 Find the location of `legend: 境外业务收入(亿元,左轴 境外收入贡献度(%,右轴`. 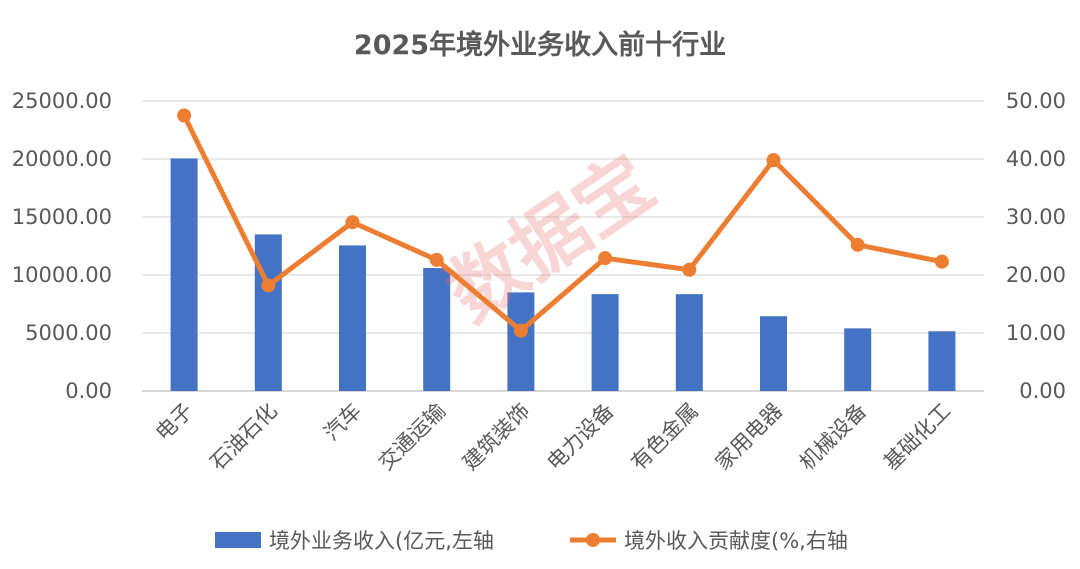

legend: 境外业务收入(亿元,左轴 境外收入贡献度(%,右轴 is located at coordinates (531, 541).